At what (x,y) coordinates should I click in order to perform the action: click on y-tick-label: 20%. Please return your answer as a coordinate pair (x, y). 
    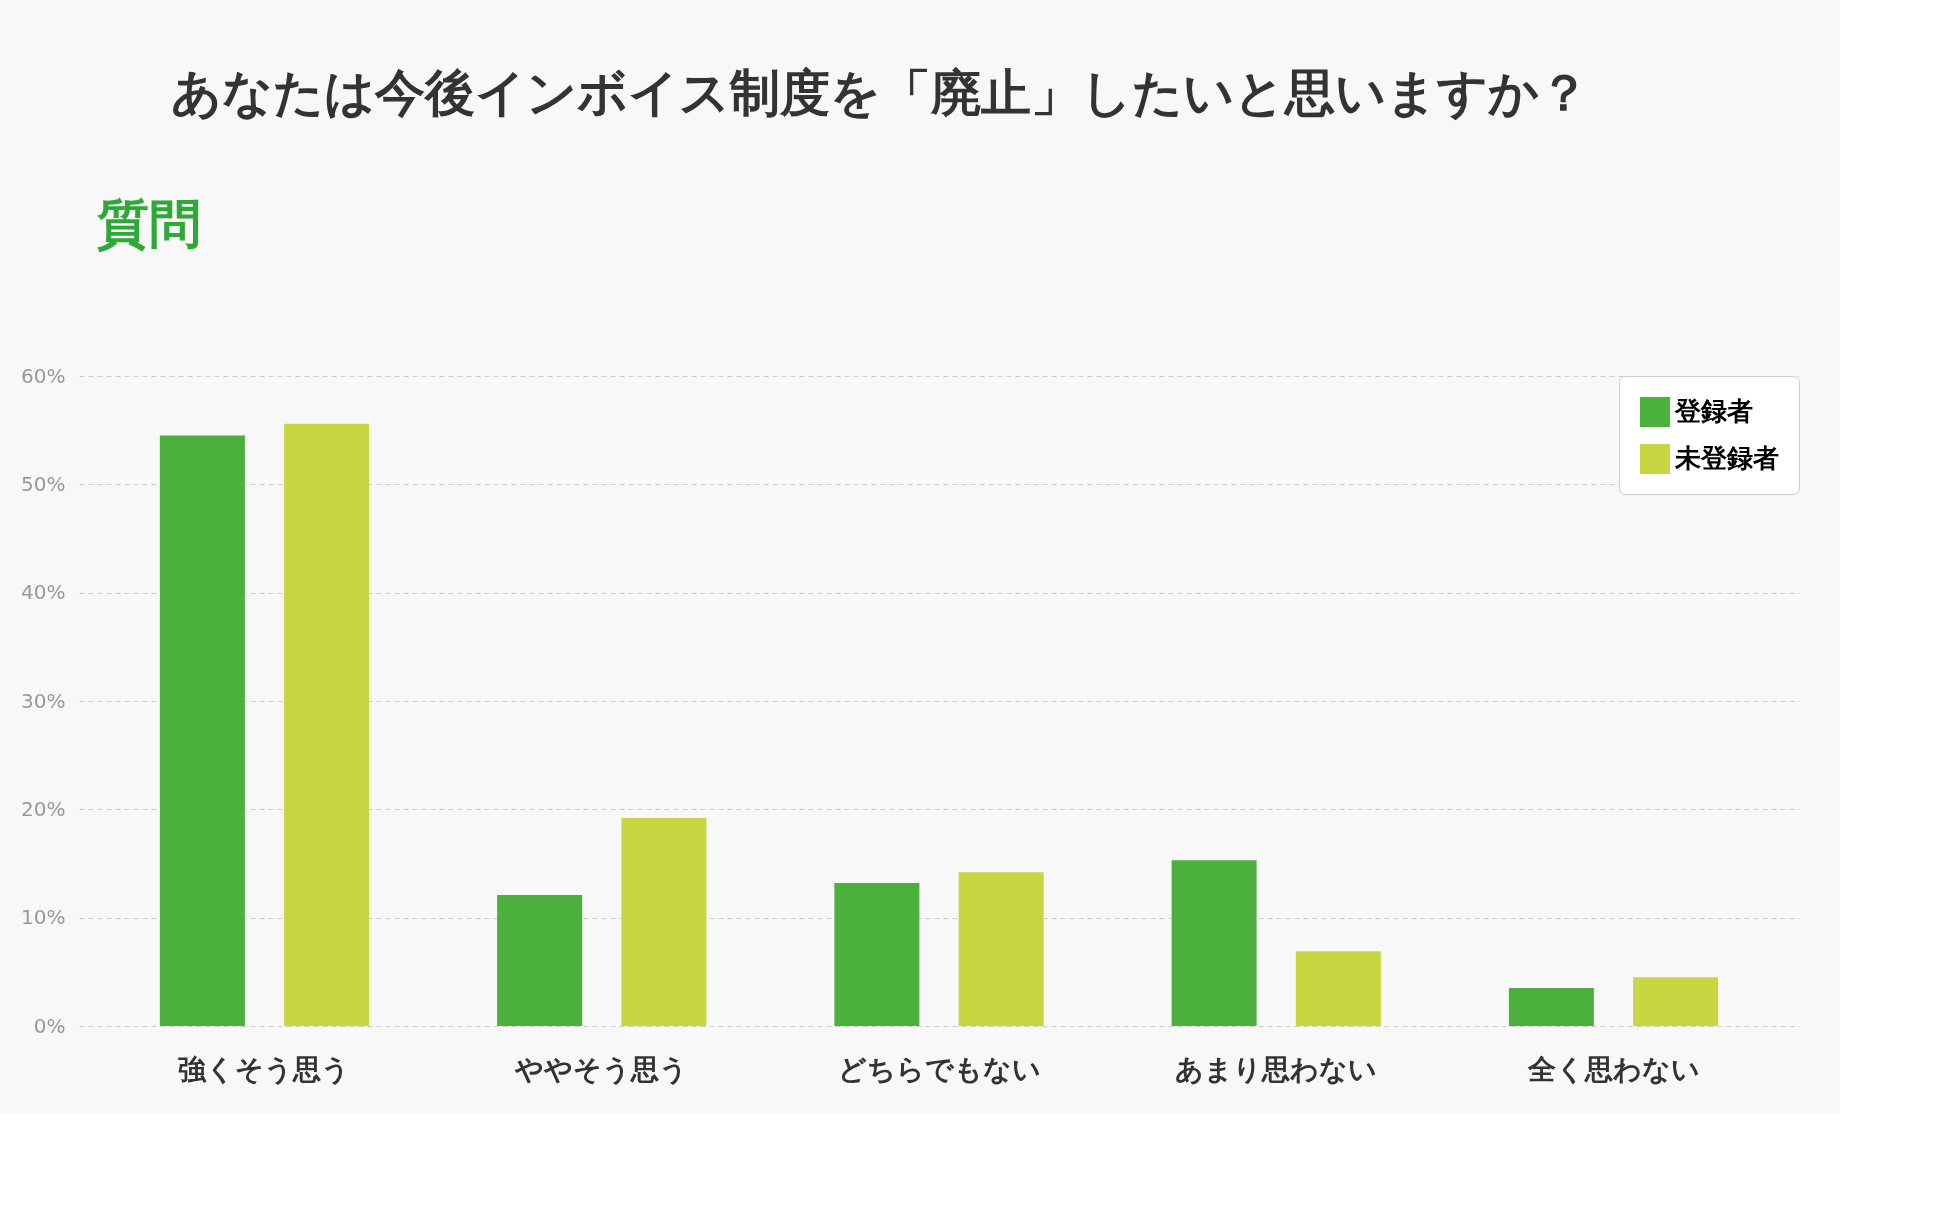
    Looking at the image, I should click on (43, 808).